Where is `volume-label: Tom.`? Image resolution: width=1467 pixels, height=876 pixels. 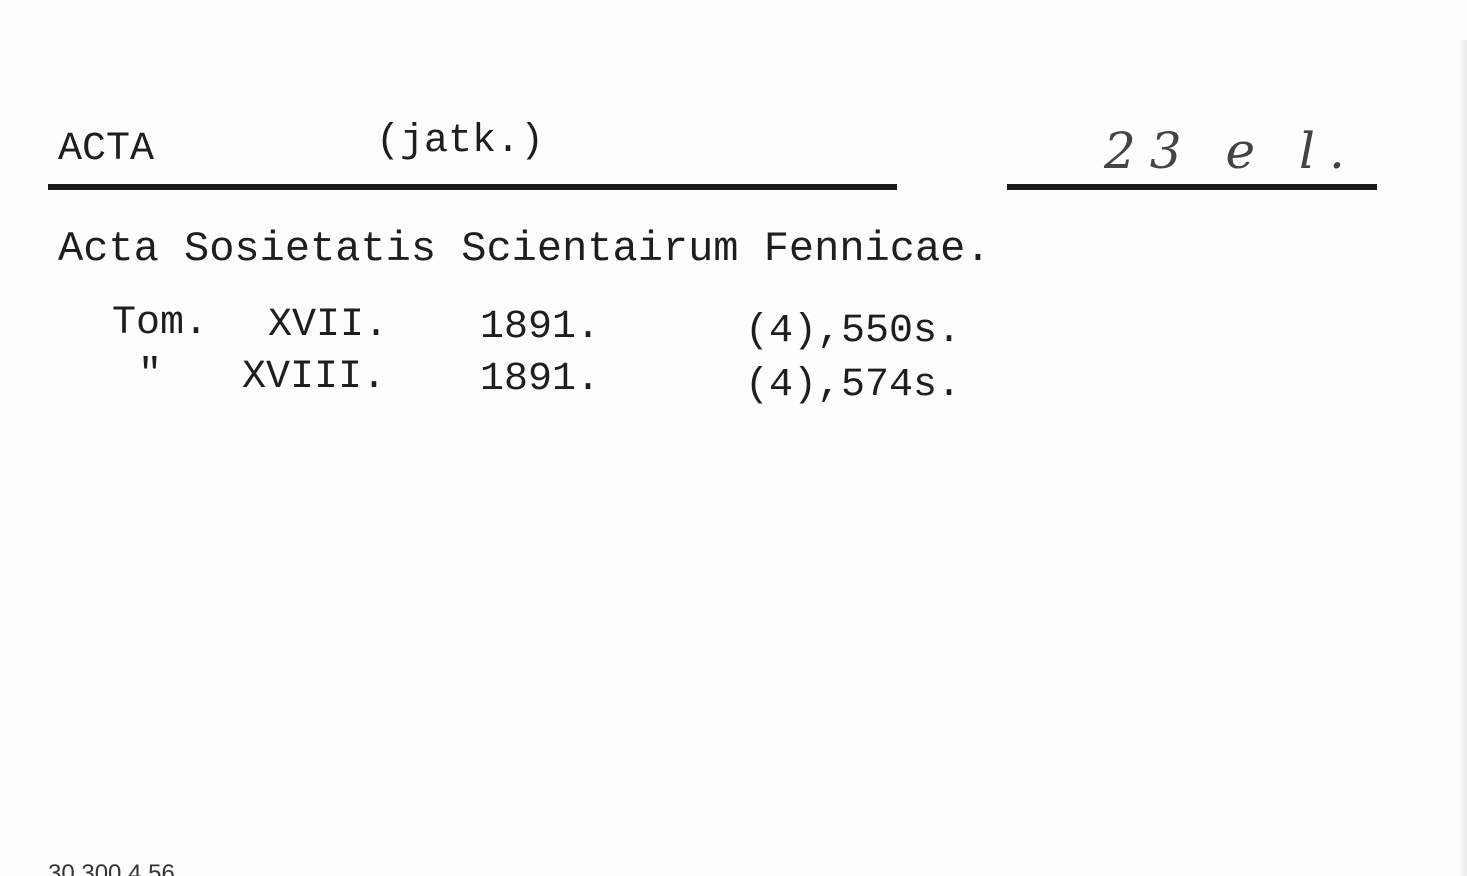 volume-label: Tom. is located at coordinates (160, 323).